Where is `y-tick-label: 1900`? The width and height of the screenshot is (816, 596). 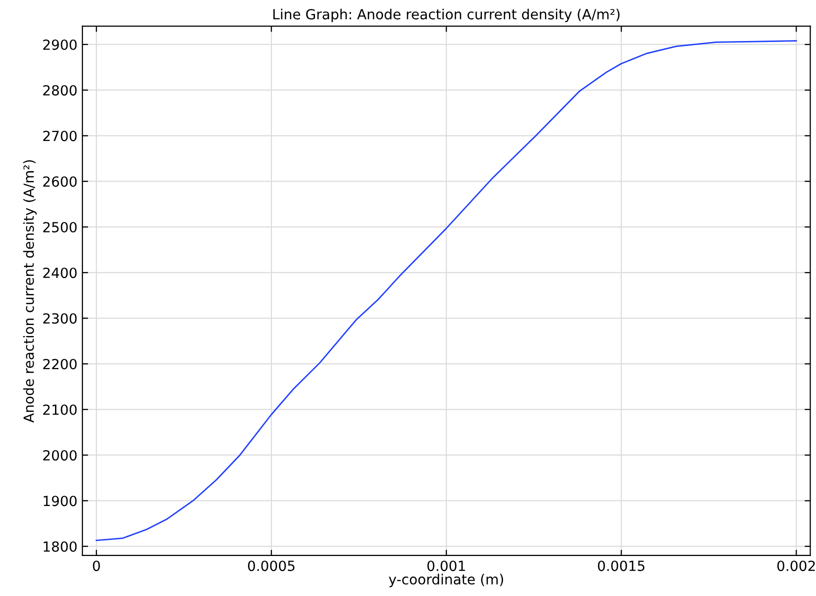 y-tick-label: 1900 is located at coordinates (60, 501).